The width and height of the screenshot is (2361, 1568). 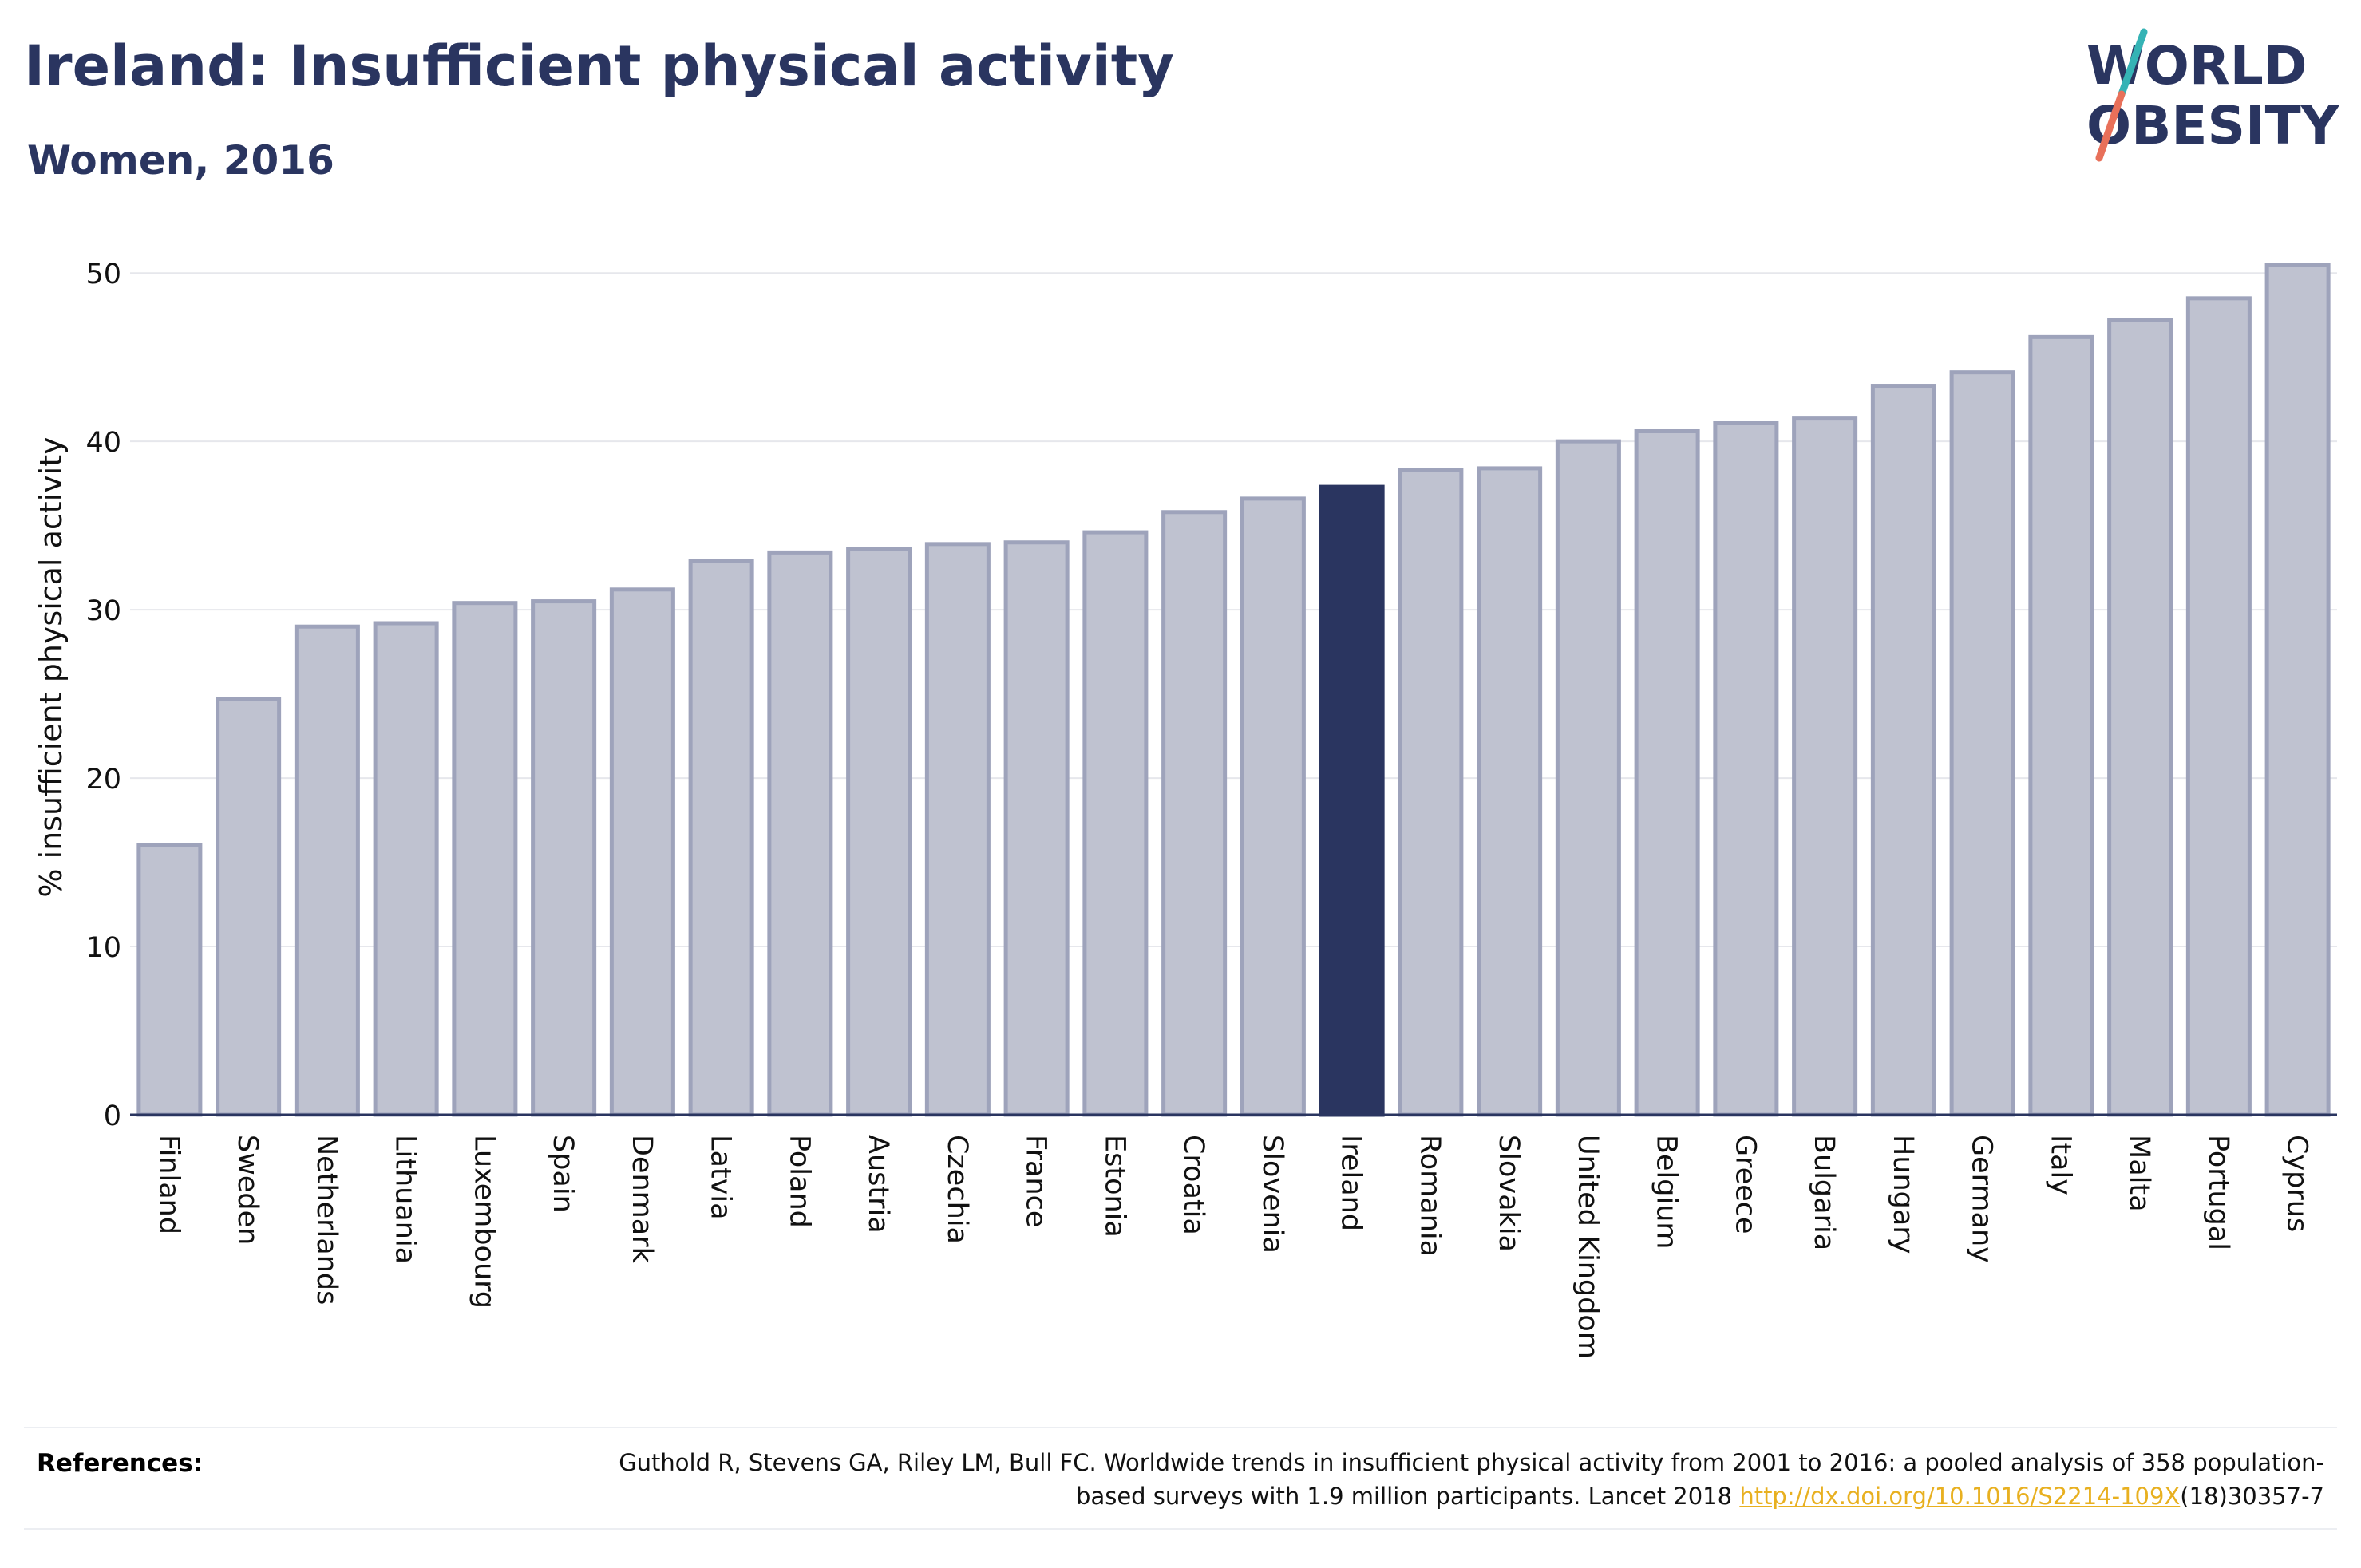 What do you see at coordinates (1510, 791) in the screenshot?
I see `bar-slovakia` at bounding box center [1510, 791].